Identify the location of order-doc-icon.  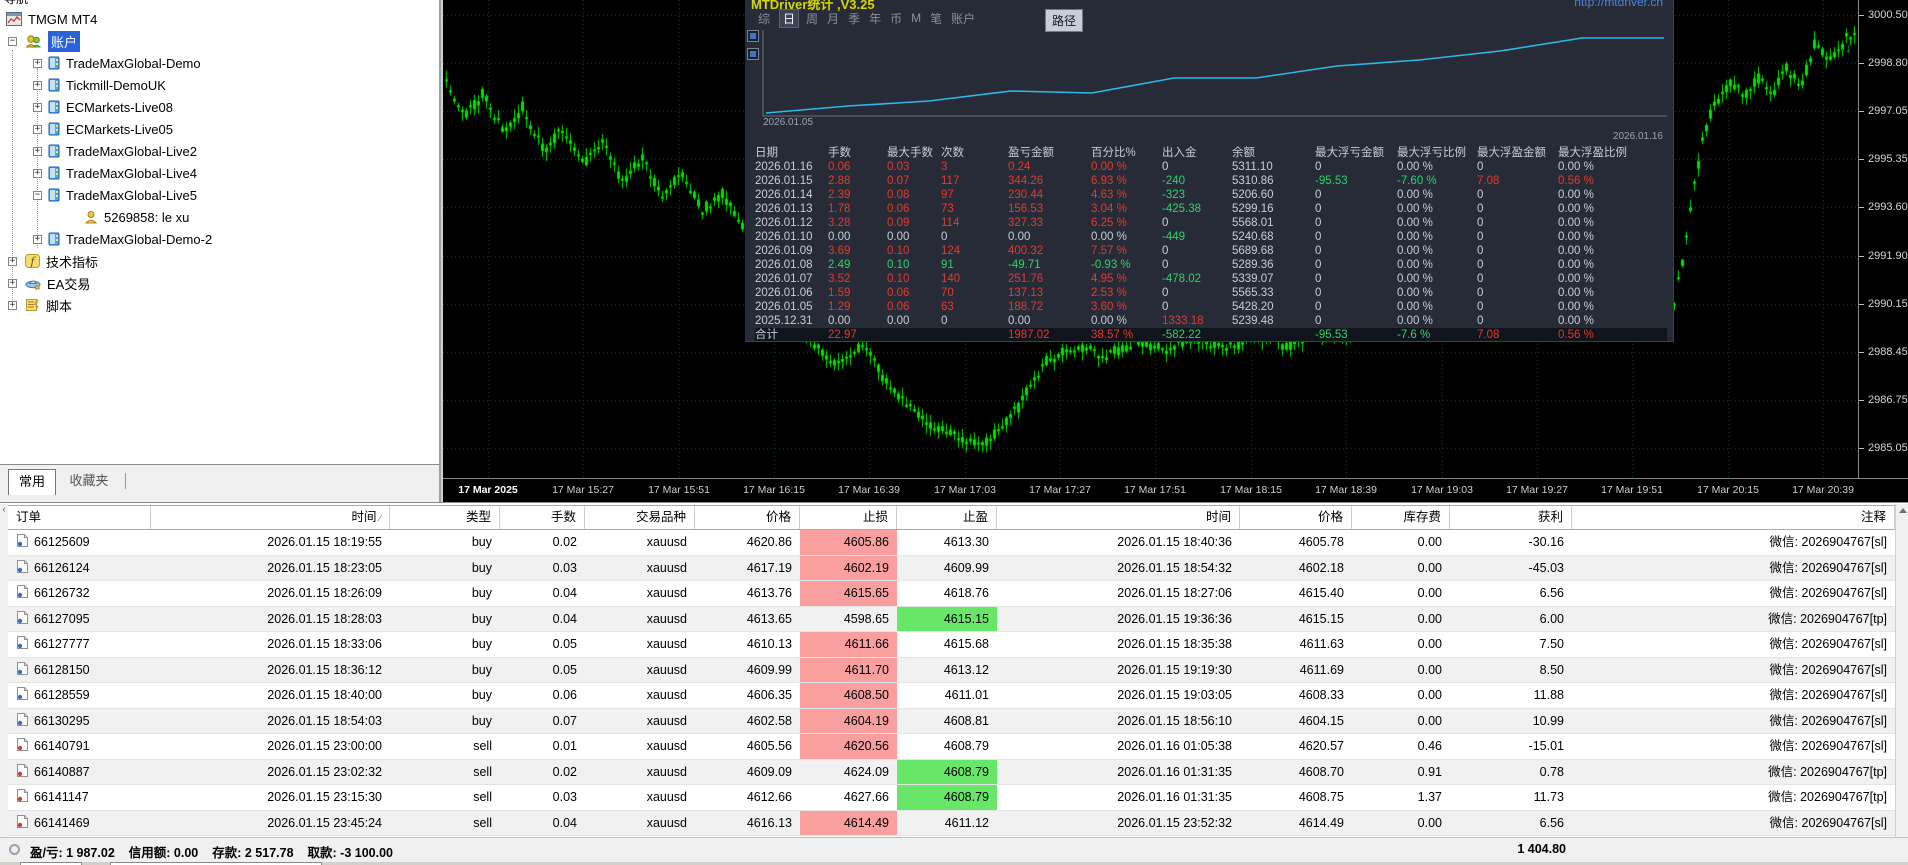
(22, 642).